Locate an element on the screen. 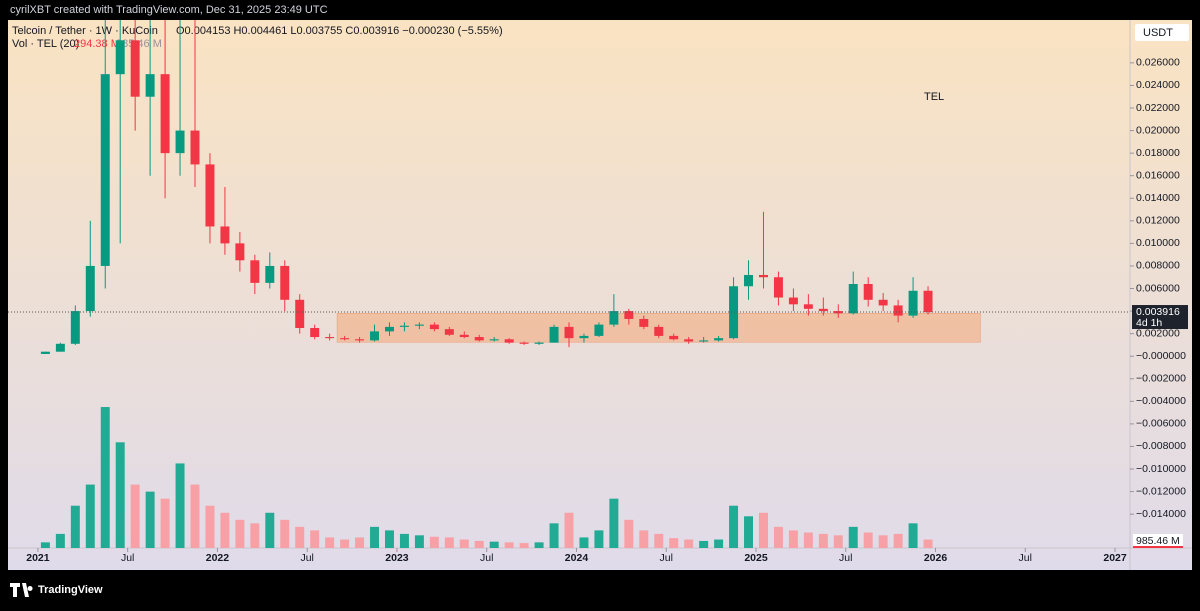 The width and height of the screenshot is (1200, 611). y-tick-label: 0.008000 is located at coordinates (1158, 266).